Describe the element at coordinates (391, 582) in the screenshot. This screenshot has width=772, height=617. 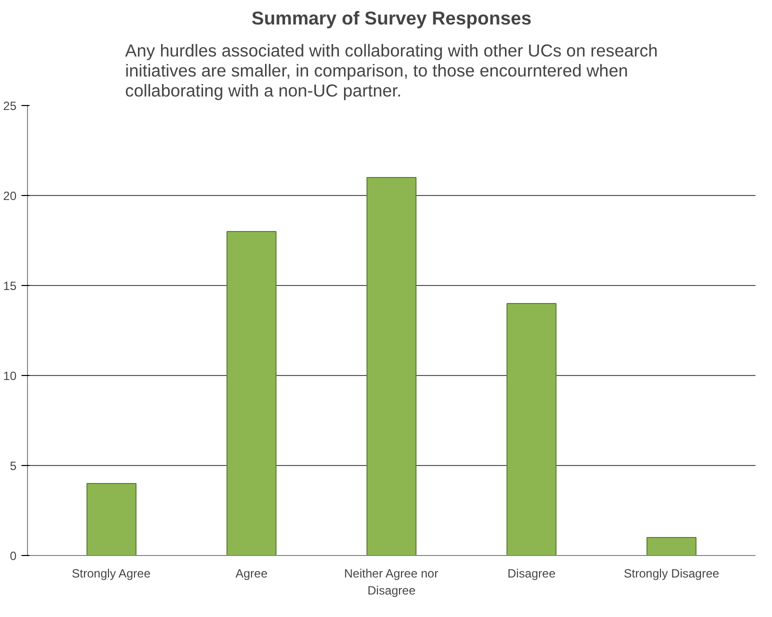
I see `x-tick-label: Neither Agree nor Disagree` at that location.